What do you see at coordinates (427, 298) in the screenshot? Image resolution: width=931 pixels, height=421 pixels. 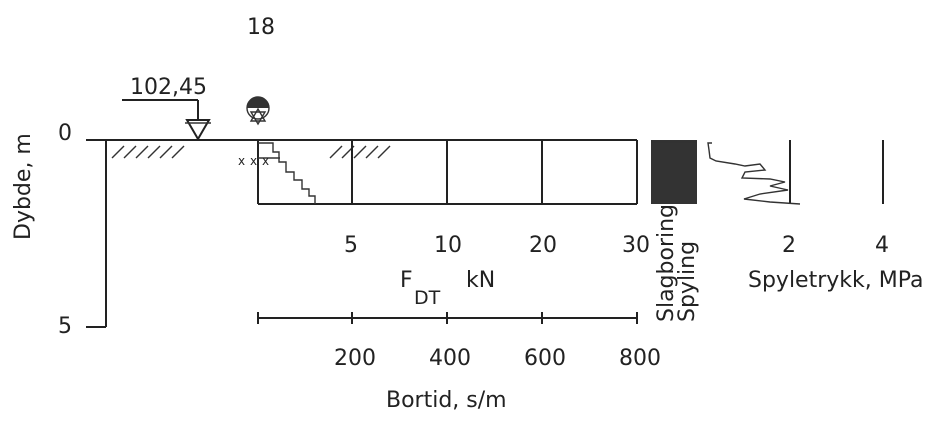 I see `force-label-sub: DT` at bounding box center [427, 298].